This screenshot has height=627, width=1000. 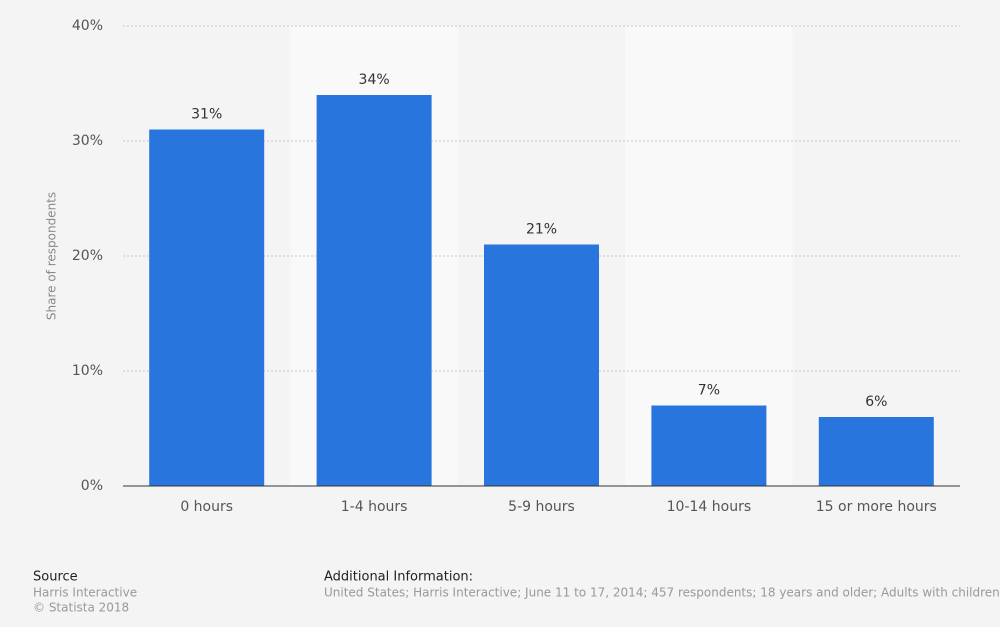 What do you see at coordinates (709, 391) in the screenshot?
I see `value-label: 7%` at bounding box center [709, 391].